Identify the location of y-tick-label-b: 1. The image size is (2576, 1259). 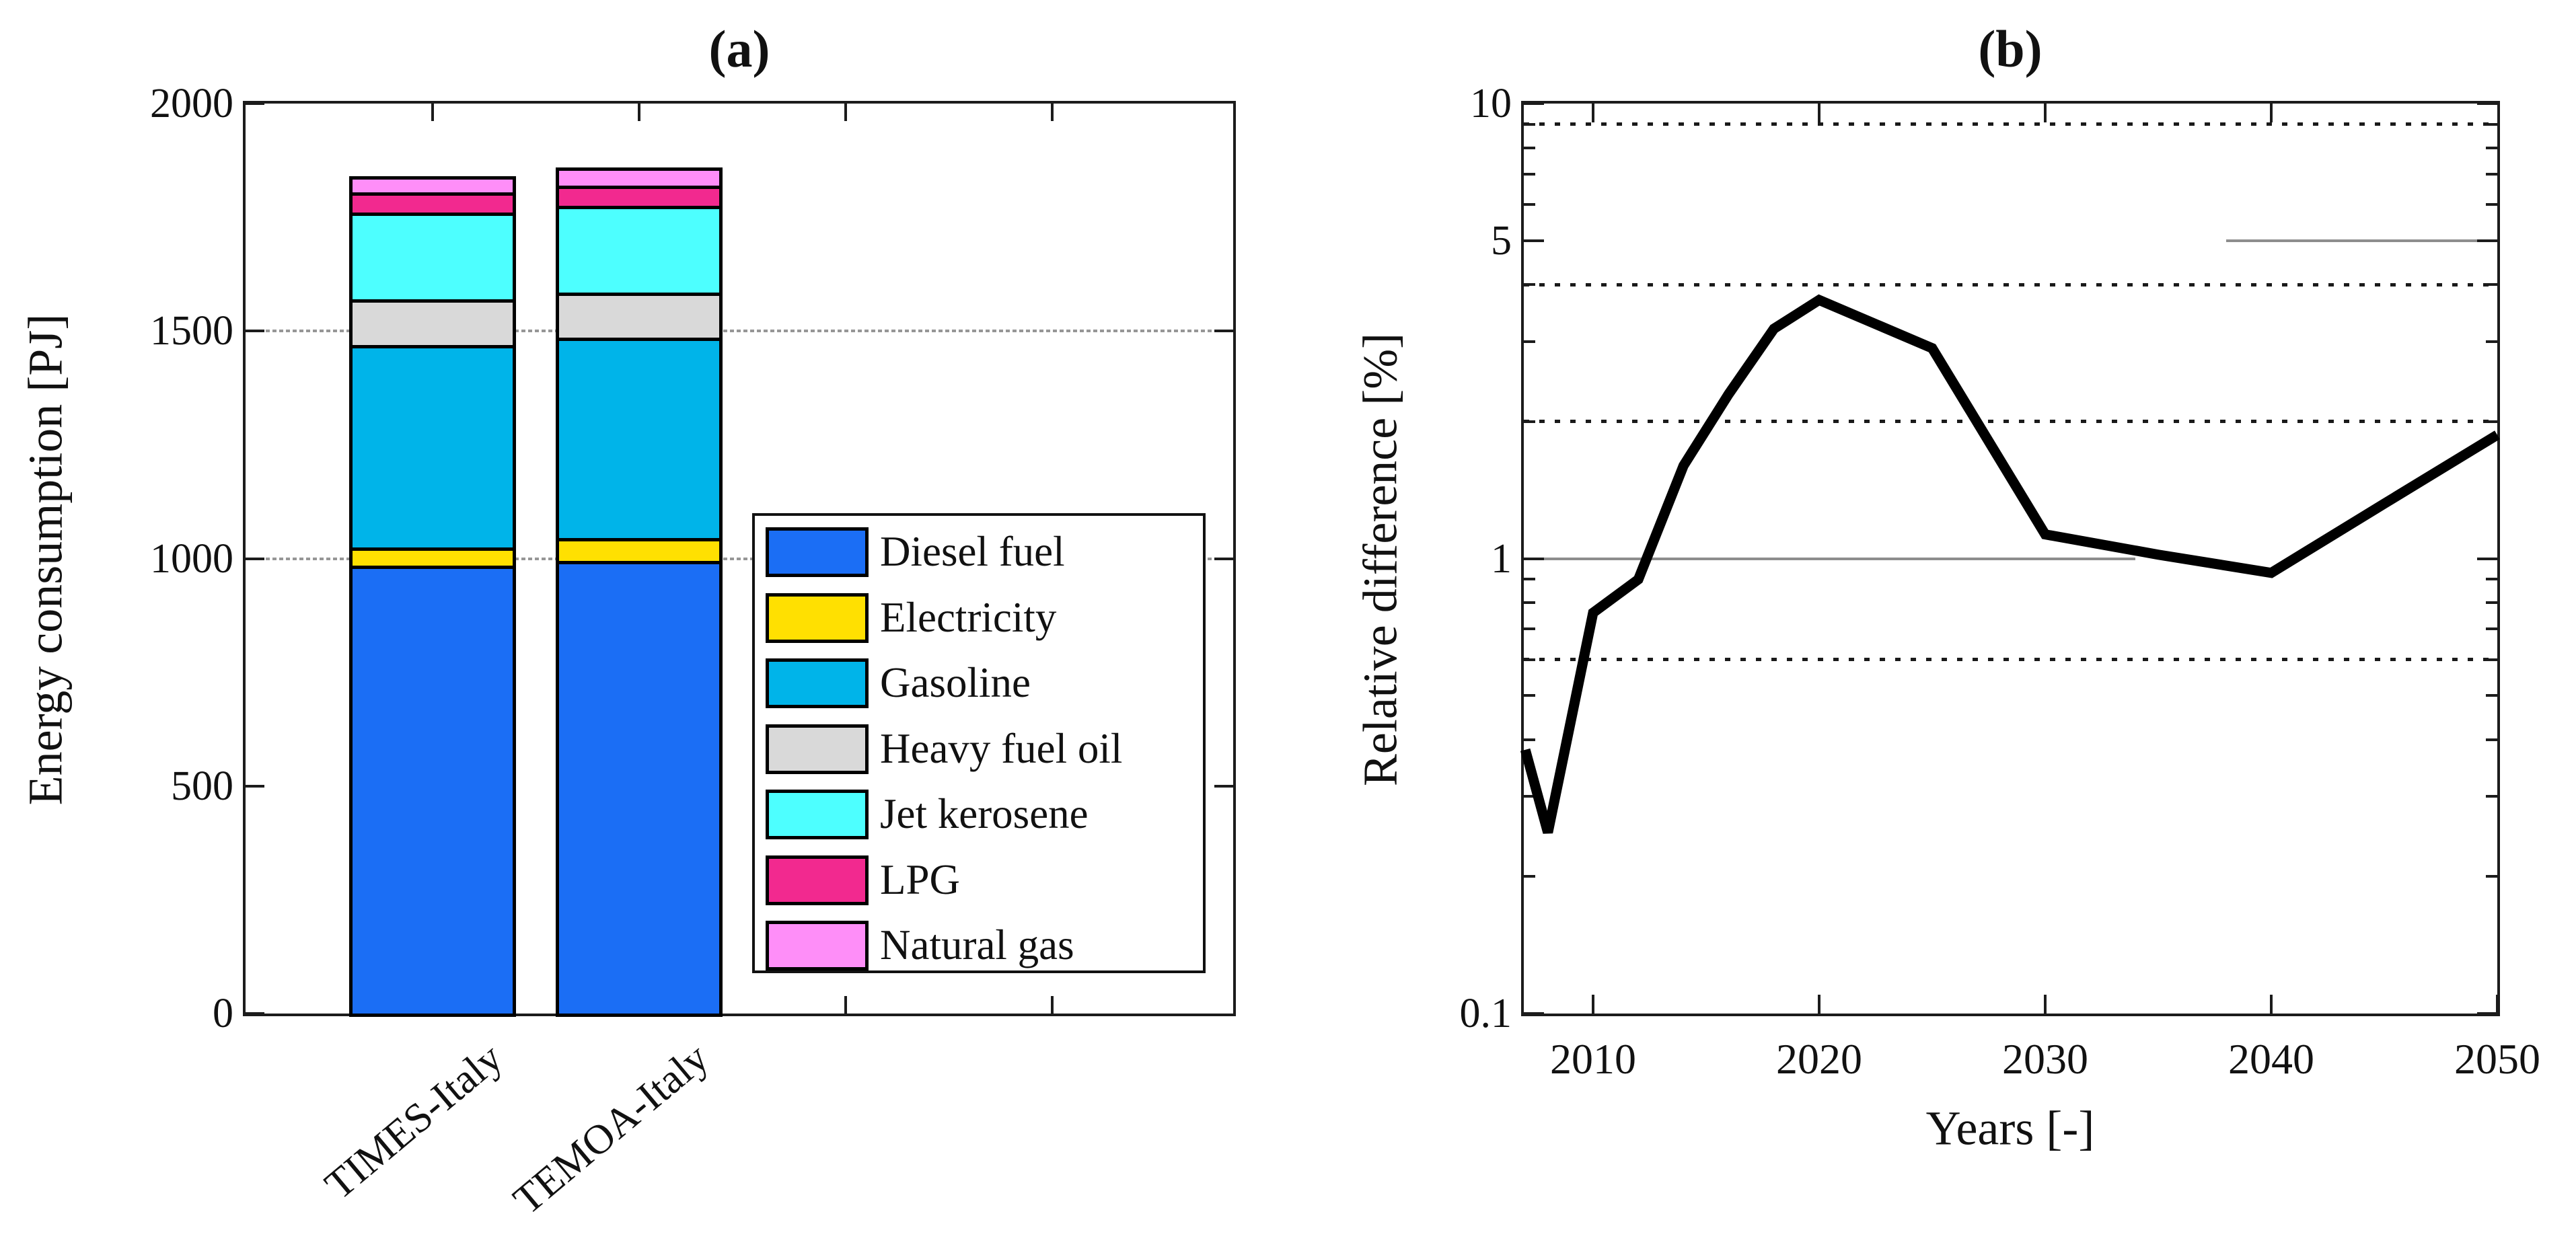
(1501, 558).